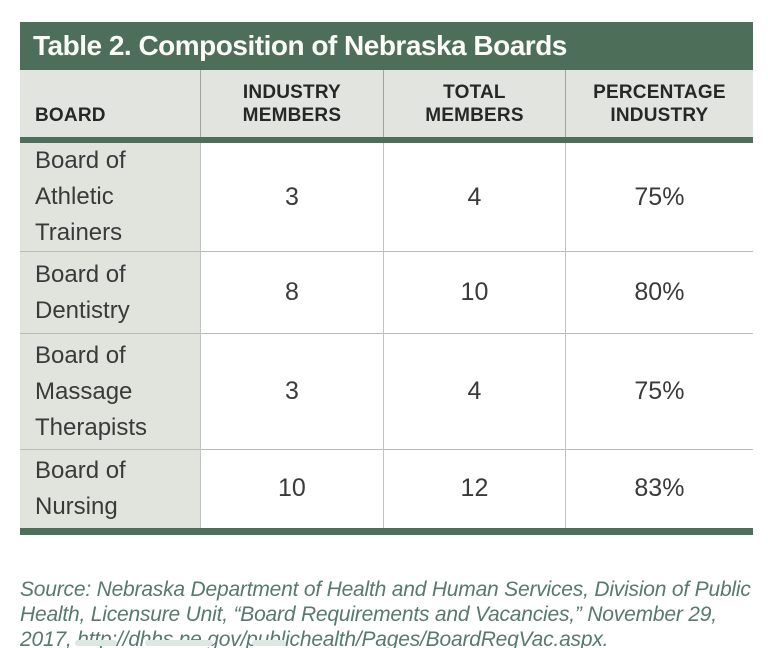 This screenshot has height=648, width=768. Describe the element at coordinates (385, 644) in the screenshot. I see `clipped-text-line` at that location.